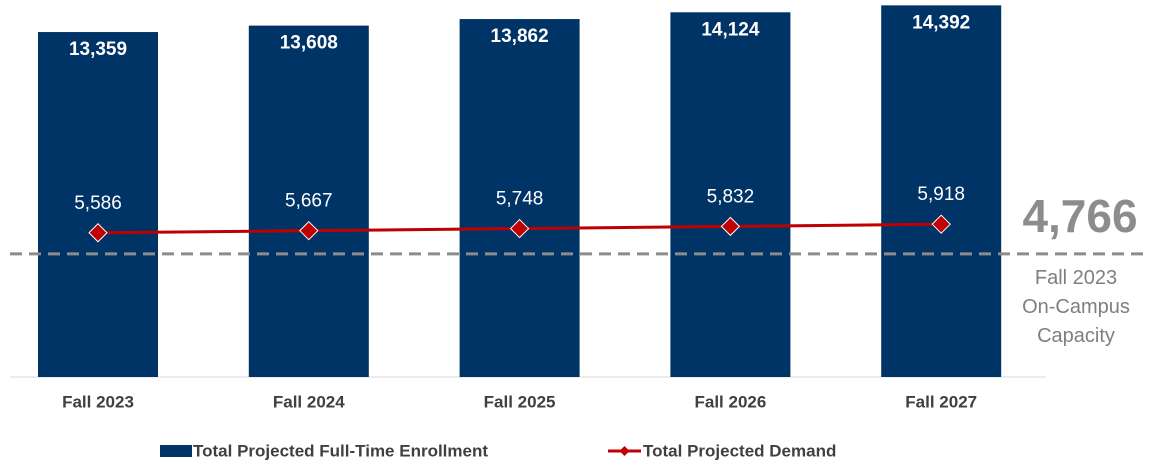  Describe the element at coordinates (340, 450) in the screenshot. I see `legend-label: Total Projected Full-Time Enrollment` at that location.